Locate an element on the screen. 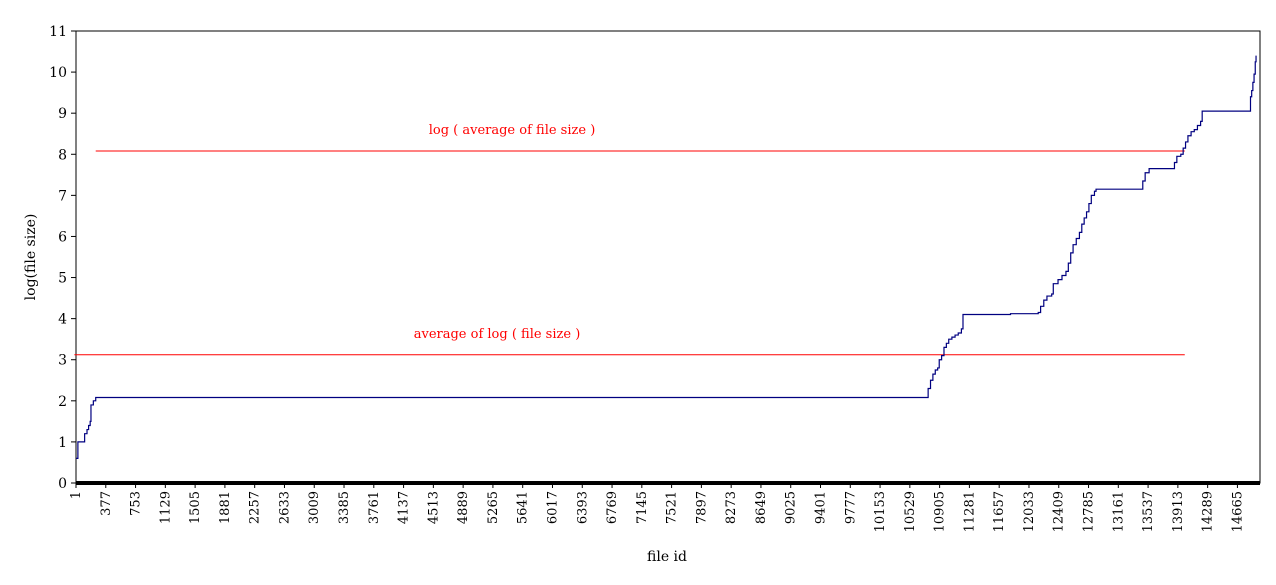 The width and height of the screenshot is (1276, 585). x-tick-label: 6393 is located at coordinates (582, 507).